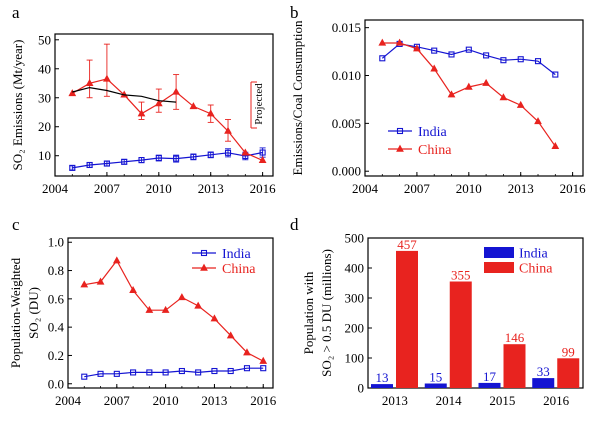 The width and height of the screenshot is (600, 422). What do you see at coordinates (33, 313) in the screenshot?
I see `panel-c-ylabel-line2: SO₂ (DU)` at bounding box center [33, 313].